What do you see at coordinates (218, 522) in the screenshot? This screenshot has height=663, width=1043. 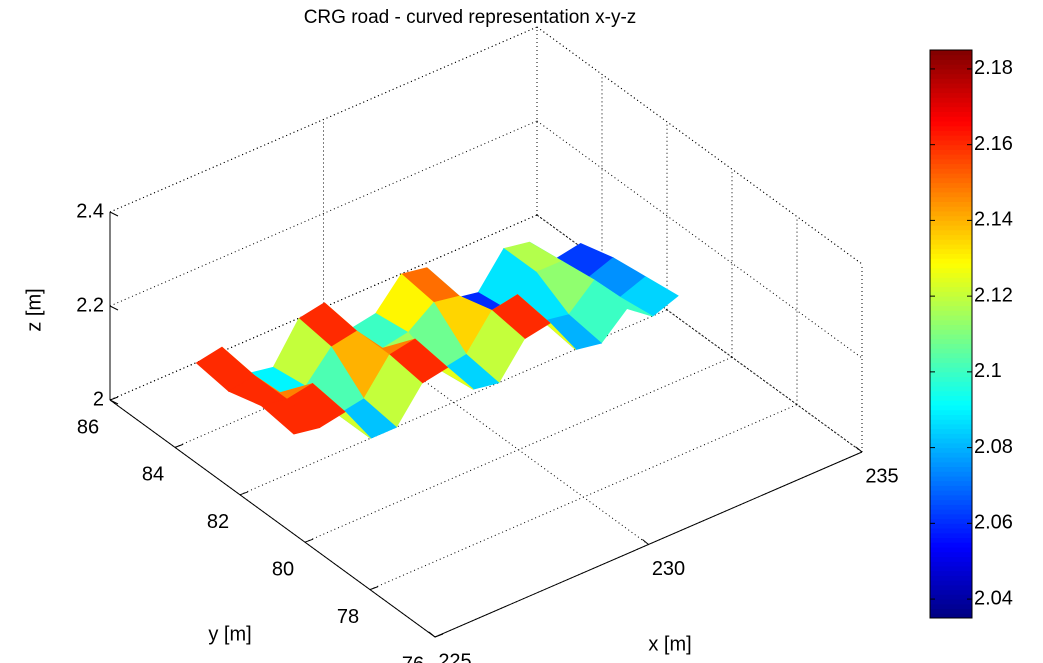 I see `y-tick-label: 82` at bounding box center [218, 522].